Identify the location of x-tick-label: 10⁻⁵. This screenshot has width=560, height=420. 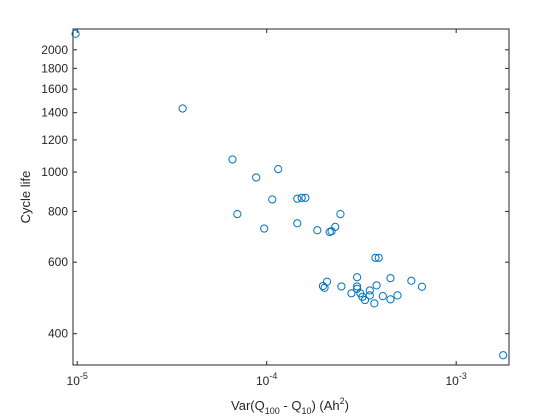
(77, 379).